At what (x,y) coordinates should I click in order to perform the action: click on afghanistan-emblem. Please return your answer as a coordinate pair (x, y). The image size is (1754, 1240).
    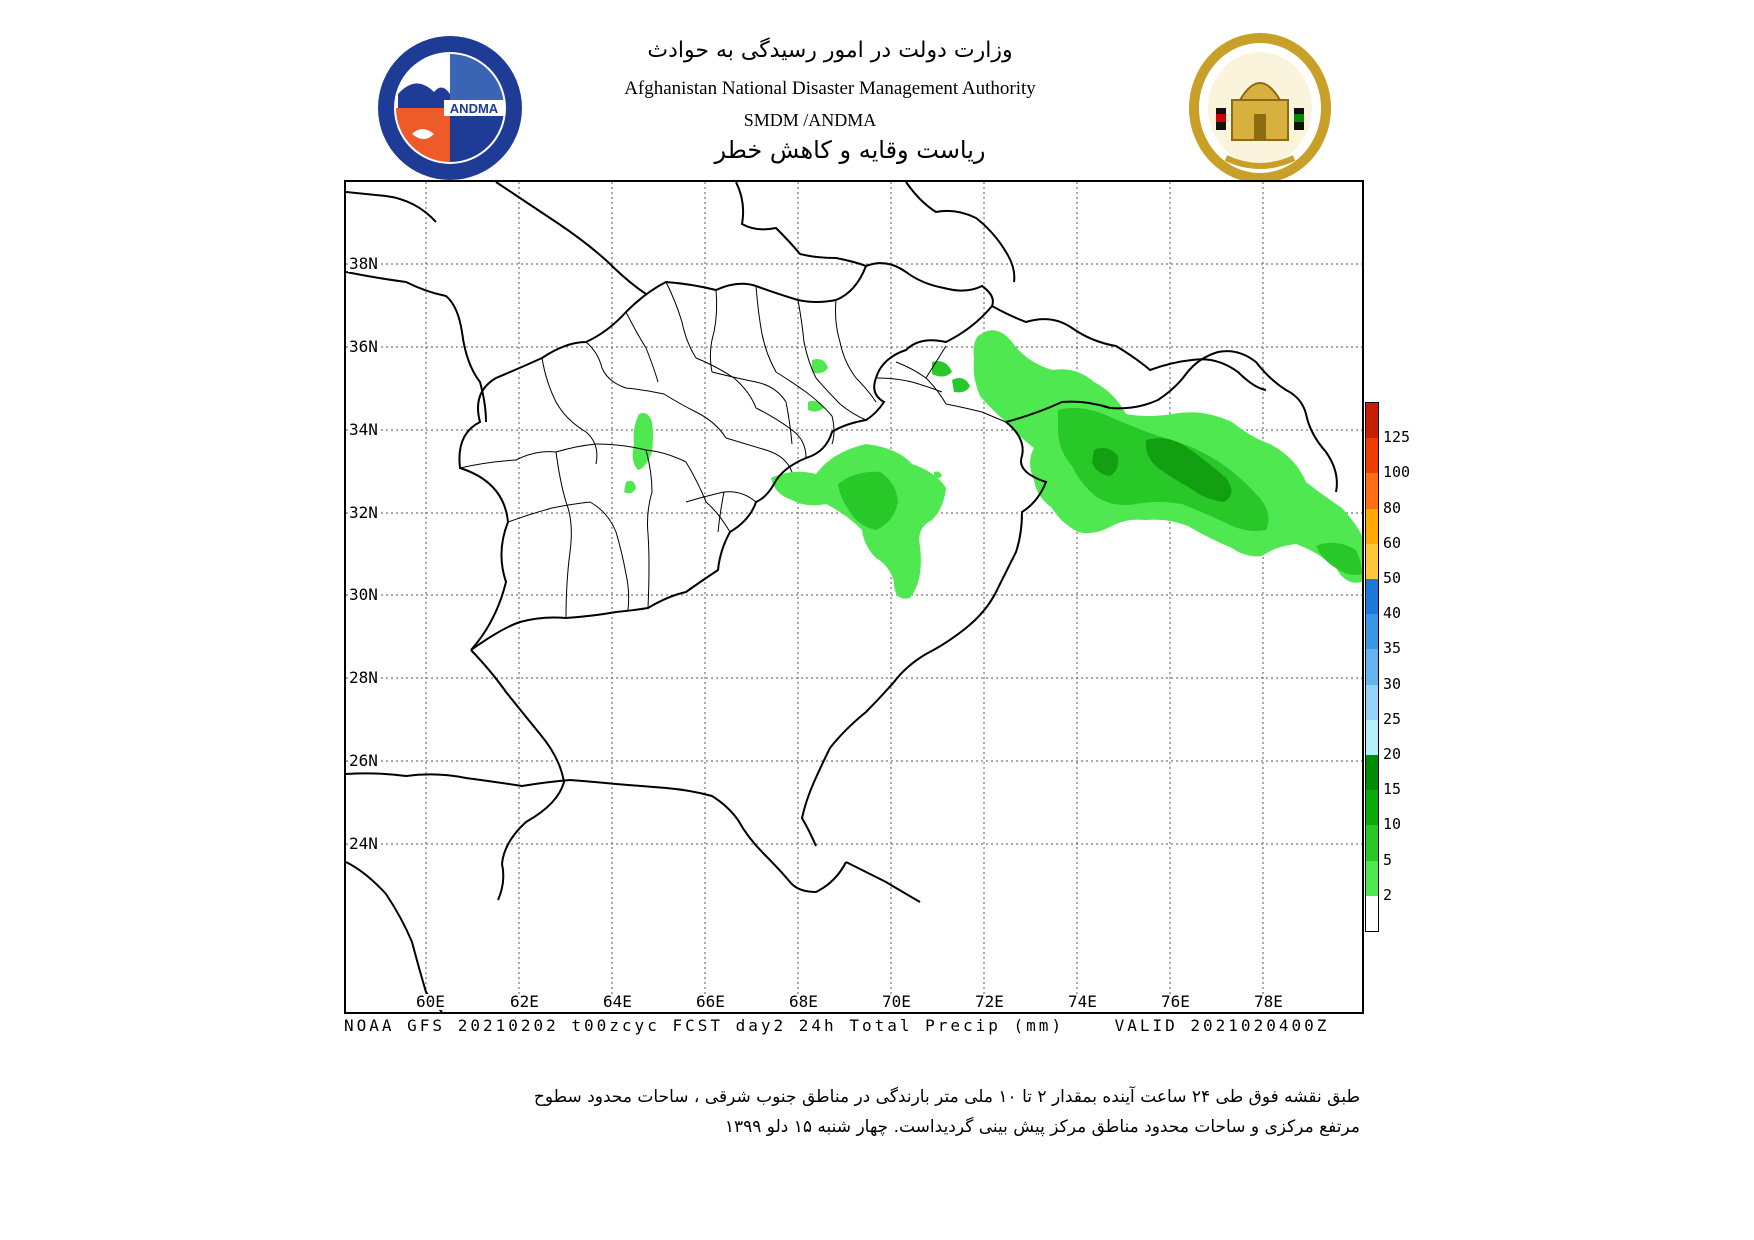
    Looking at the image, I should click on (1260, 106).